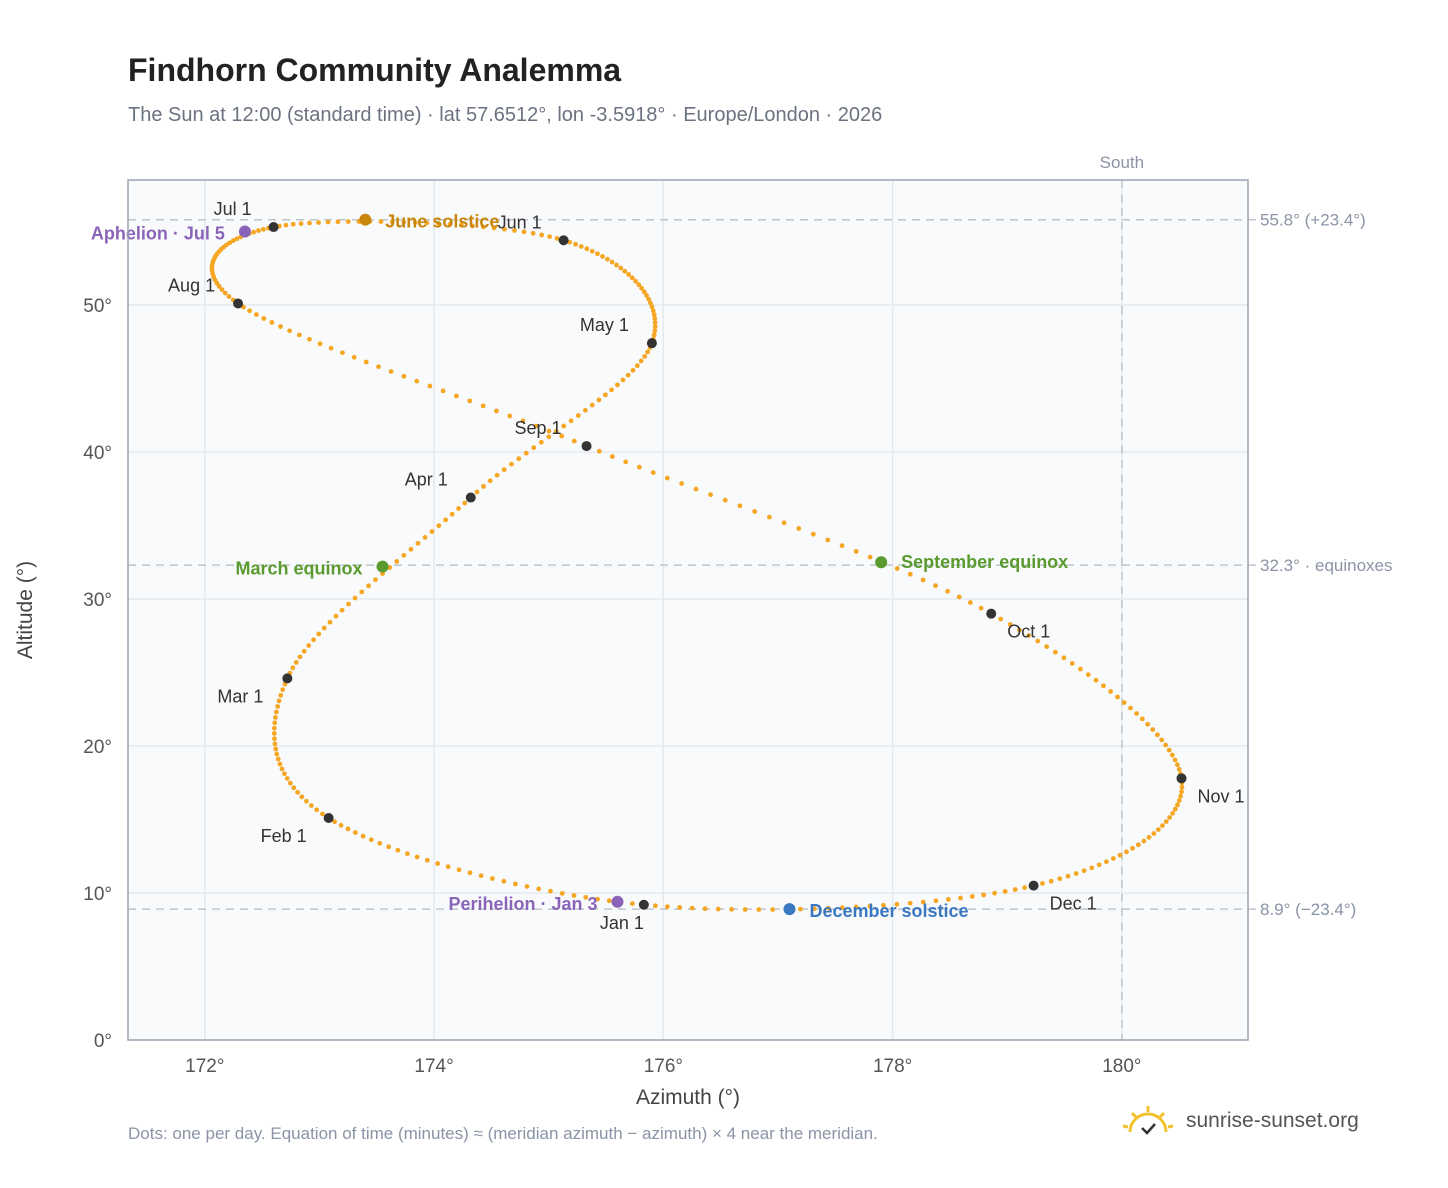 The height and width of the screenshot is (1188, 1448). What do you see at coordinates (1073, 904) in the screenshot?
I see `month-label: Dec 1` at bounding box center [1073, 904].